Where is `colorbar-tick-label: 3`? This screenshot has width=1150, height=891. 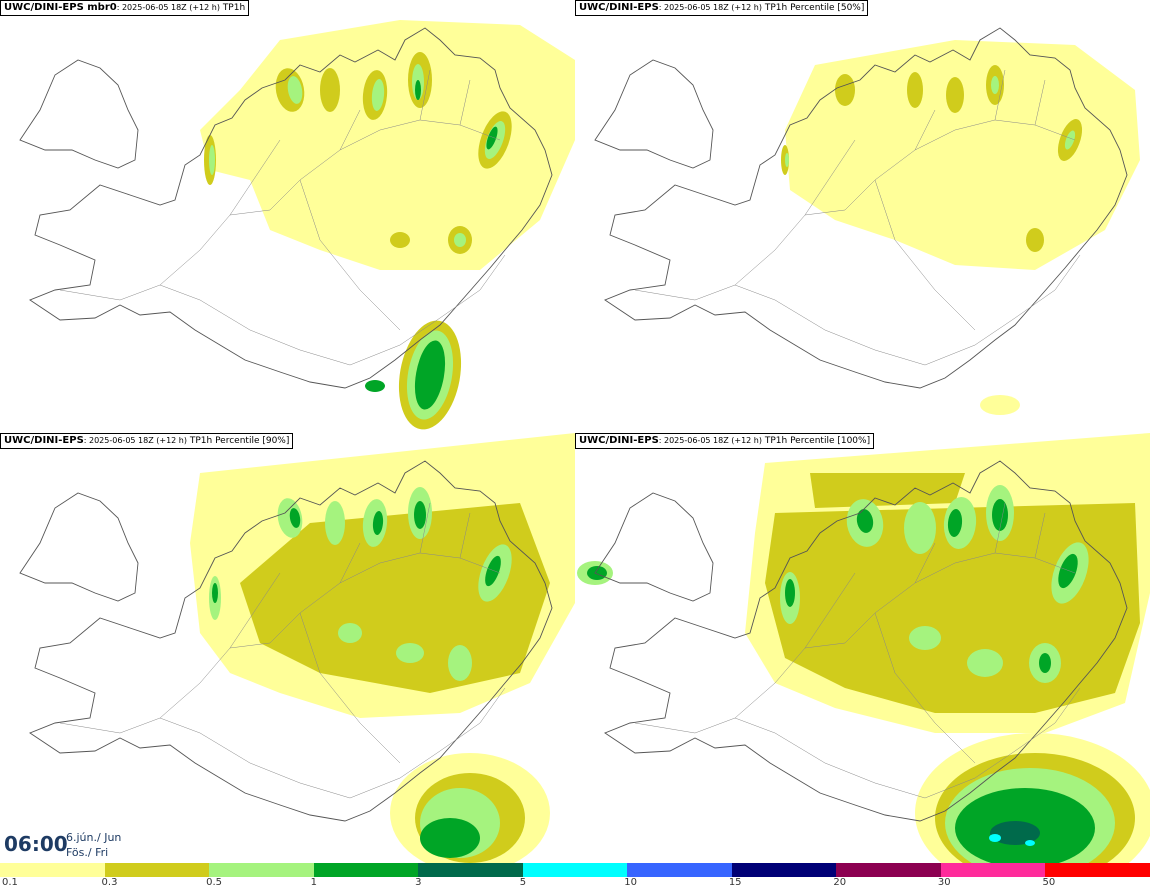 colorbar-tick-label: 3 is located at coordinates (418, 882).